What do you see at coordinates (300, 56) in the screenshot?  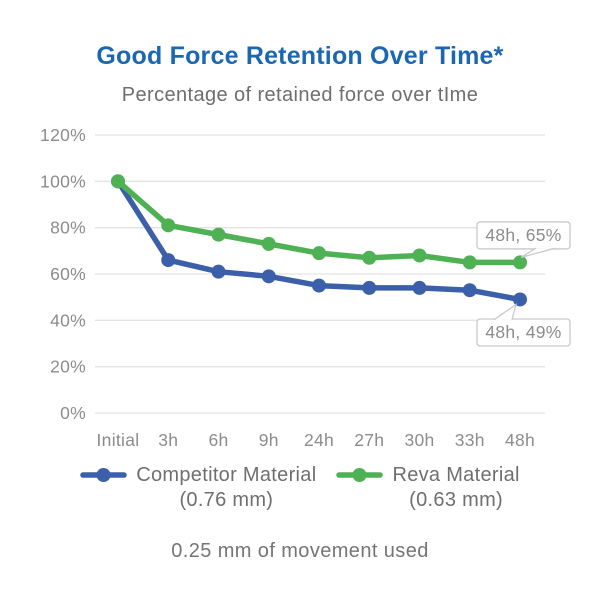 I see `chart-title: Good Force Retention Over Time*` at bounding box center [300, 56].